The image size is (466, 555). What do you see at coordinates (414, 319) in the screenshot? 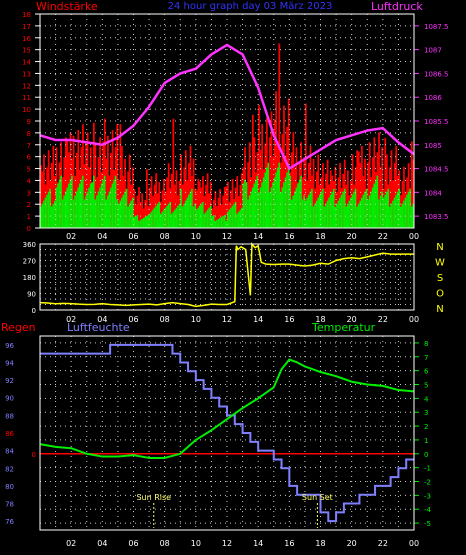
I see `direction-x-tick-label: 00` at bounding box center [414, 319].